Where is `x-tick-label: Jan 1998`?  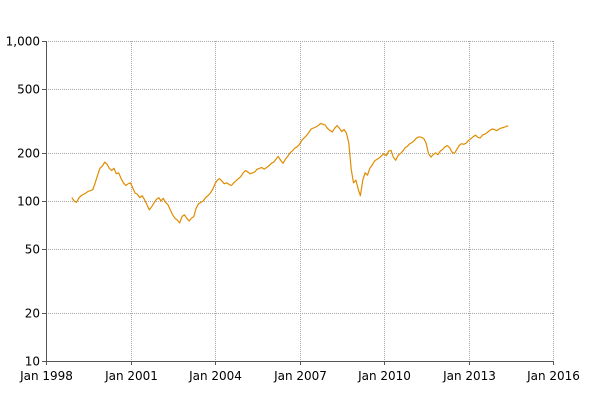 x-tick-label: Jan 1998 is located at coordinates (46, 376).